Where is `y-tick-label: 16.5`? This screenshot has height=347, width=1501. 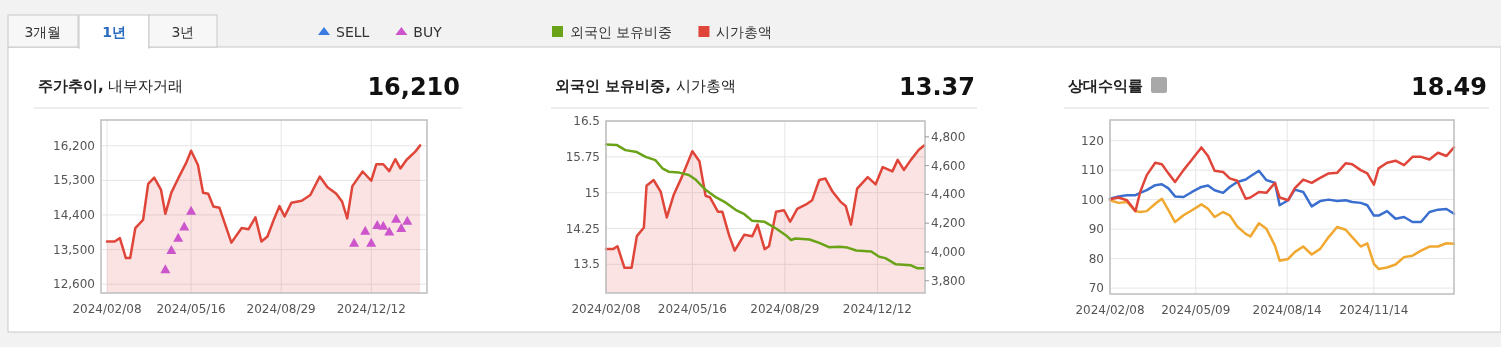 y-tick-label: 16.5 is located at coordinates (586, 121).